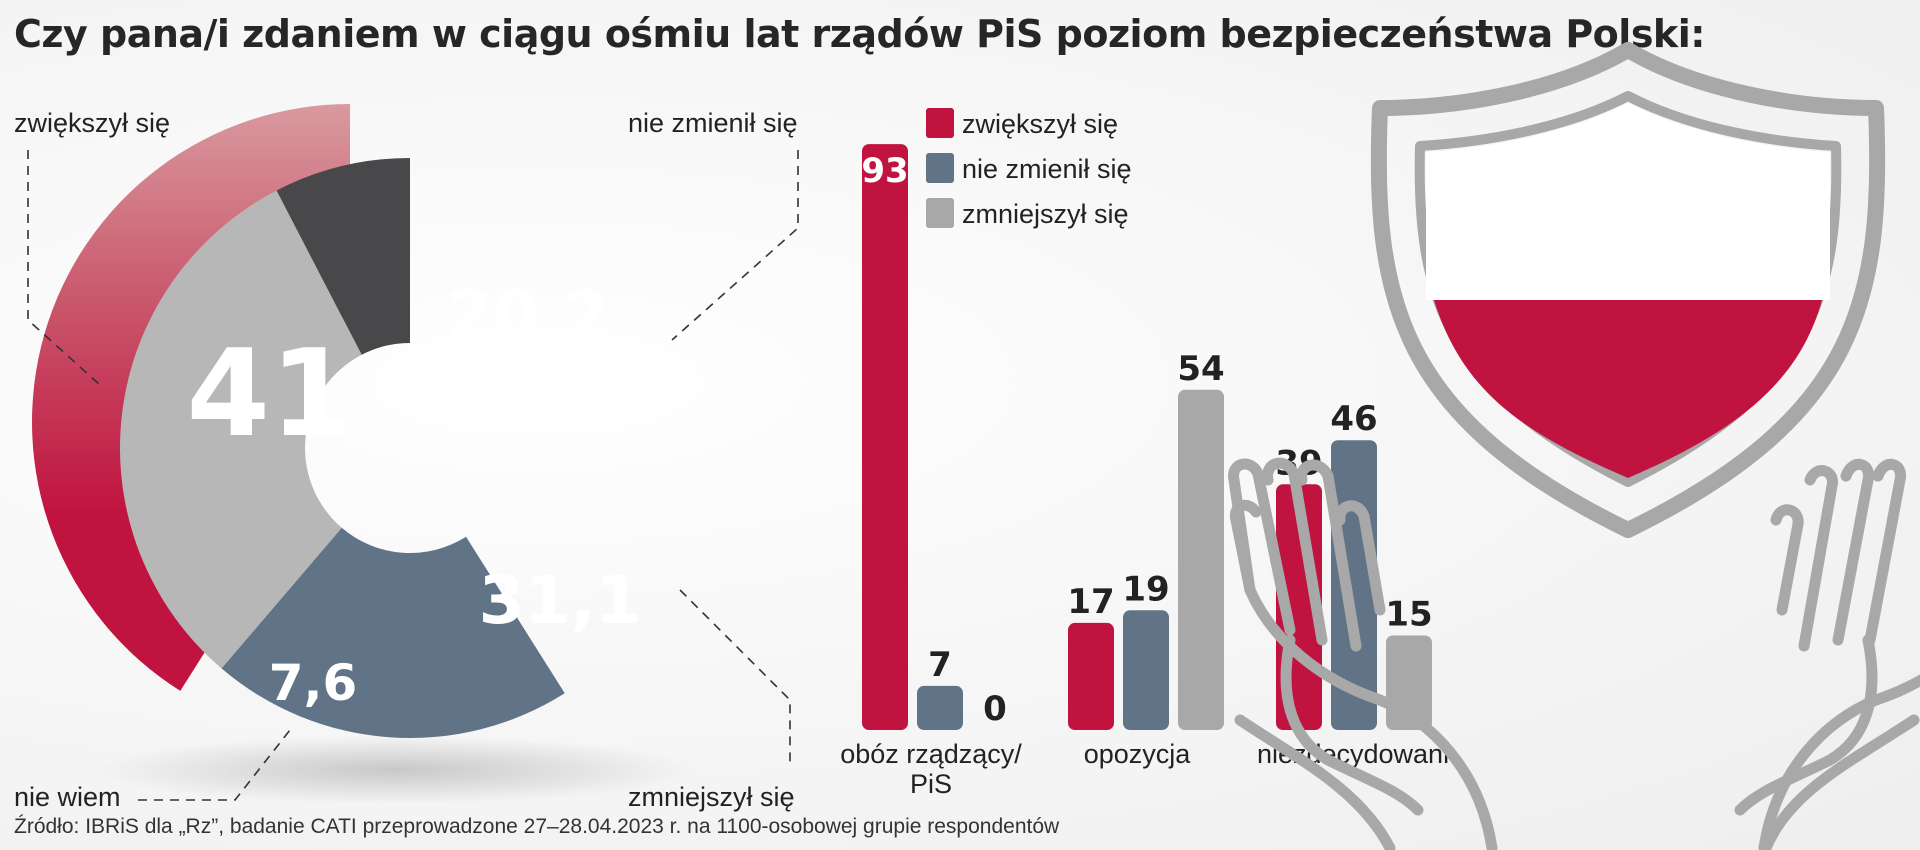 The width and height of the screenshot is (1920, 850). I want to click on label-zmniejszyl-sie: zmniejszył się, so click(711, 797).